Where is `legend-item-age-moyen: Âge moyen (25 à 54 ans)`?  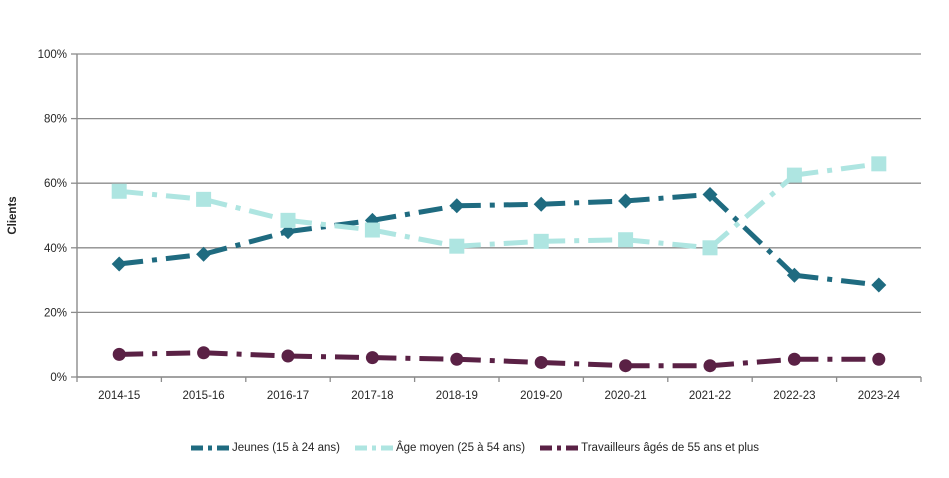 legend-item-age-moyen: Âge moyen (25 à 54 ans) is located at coordinates (439, 448).